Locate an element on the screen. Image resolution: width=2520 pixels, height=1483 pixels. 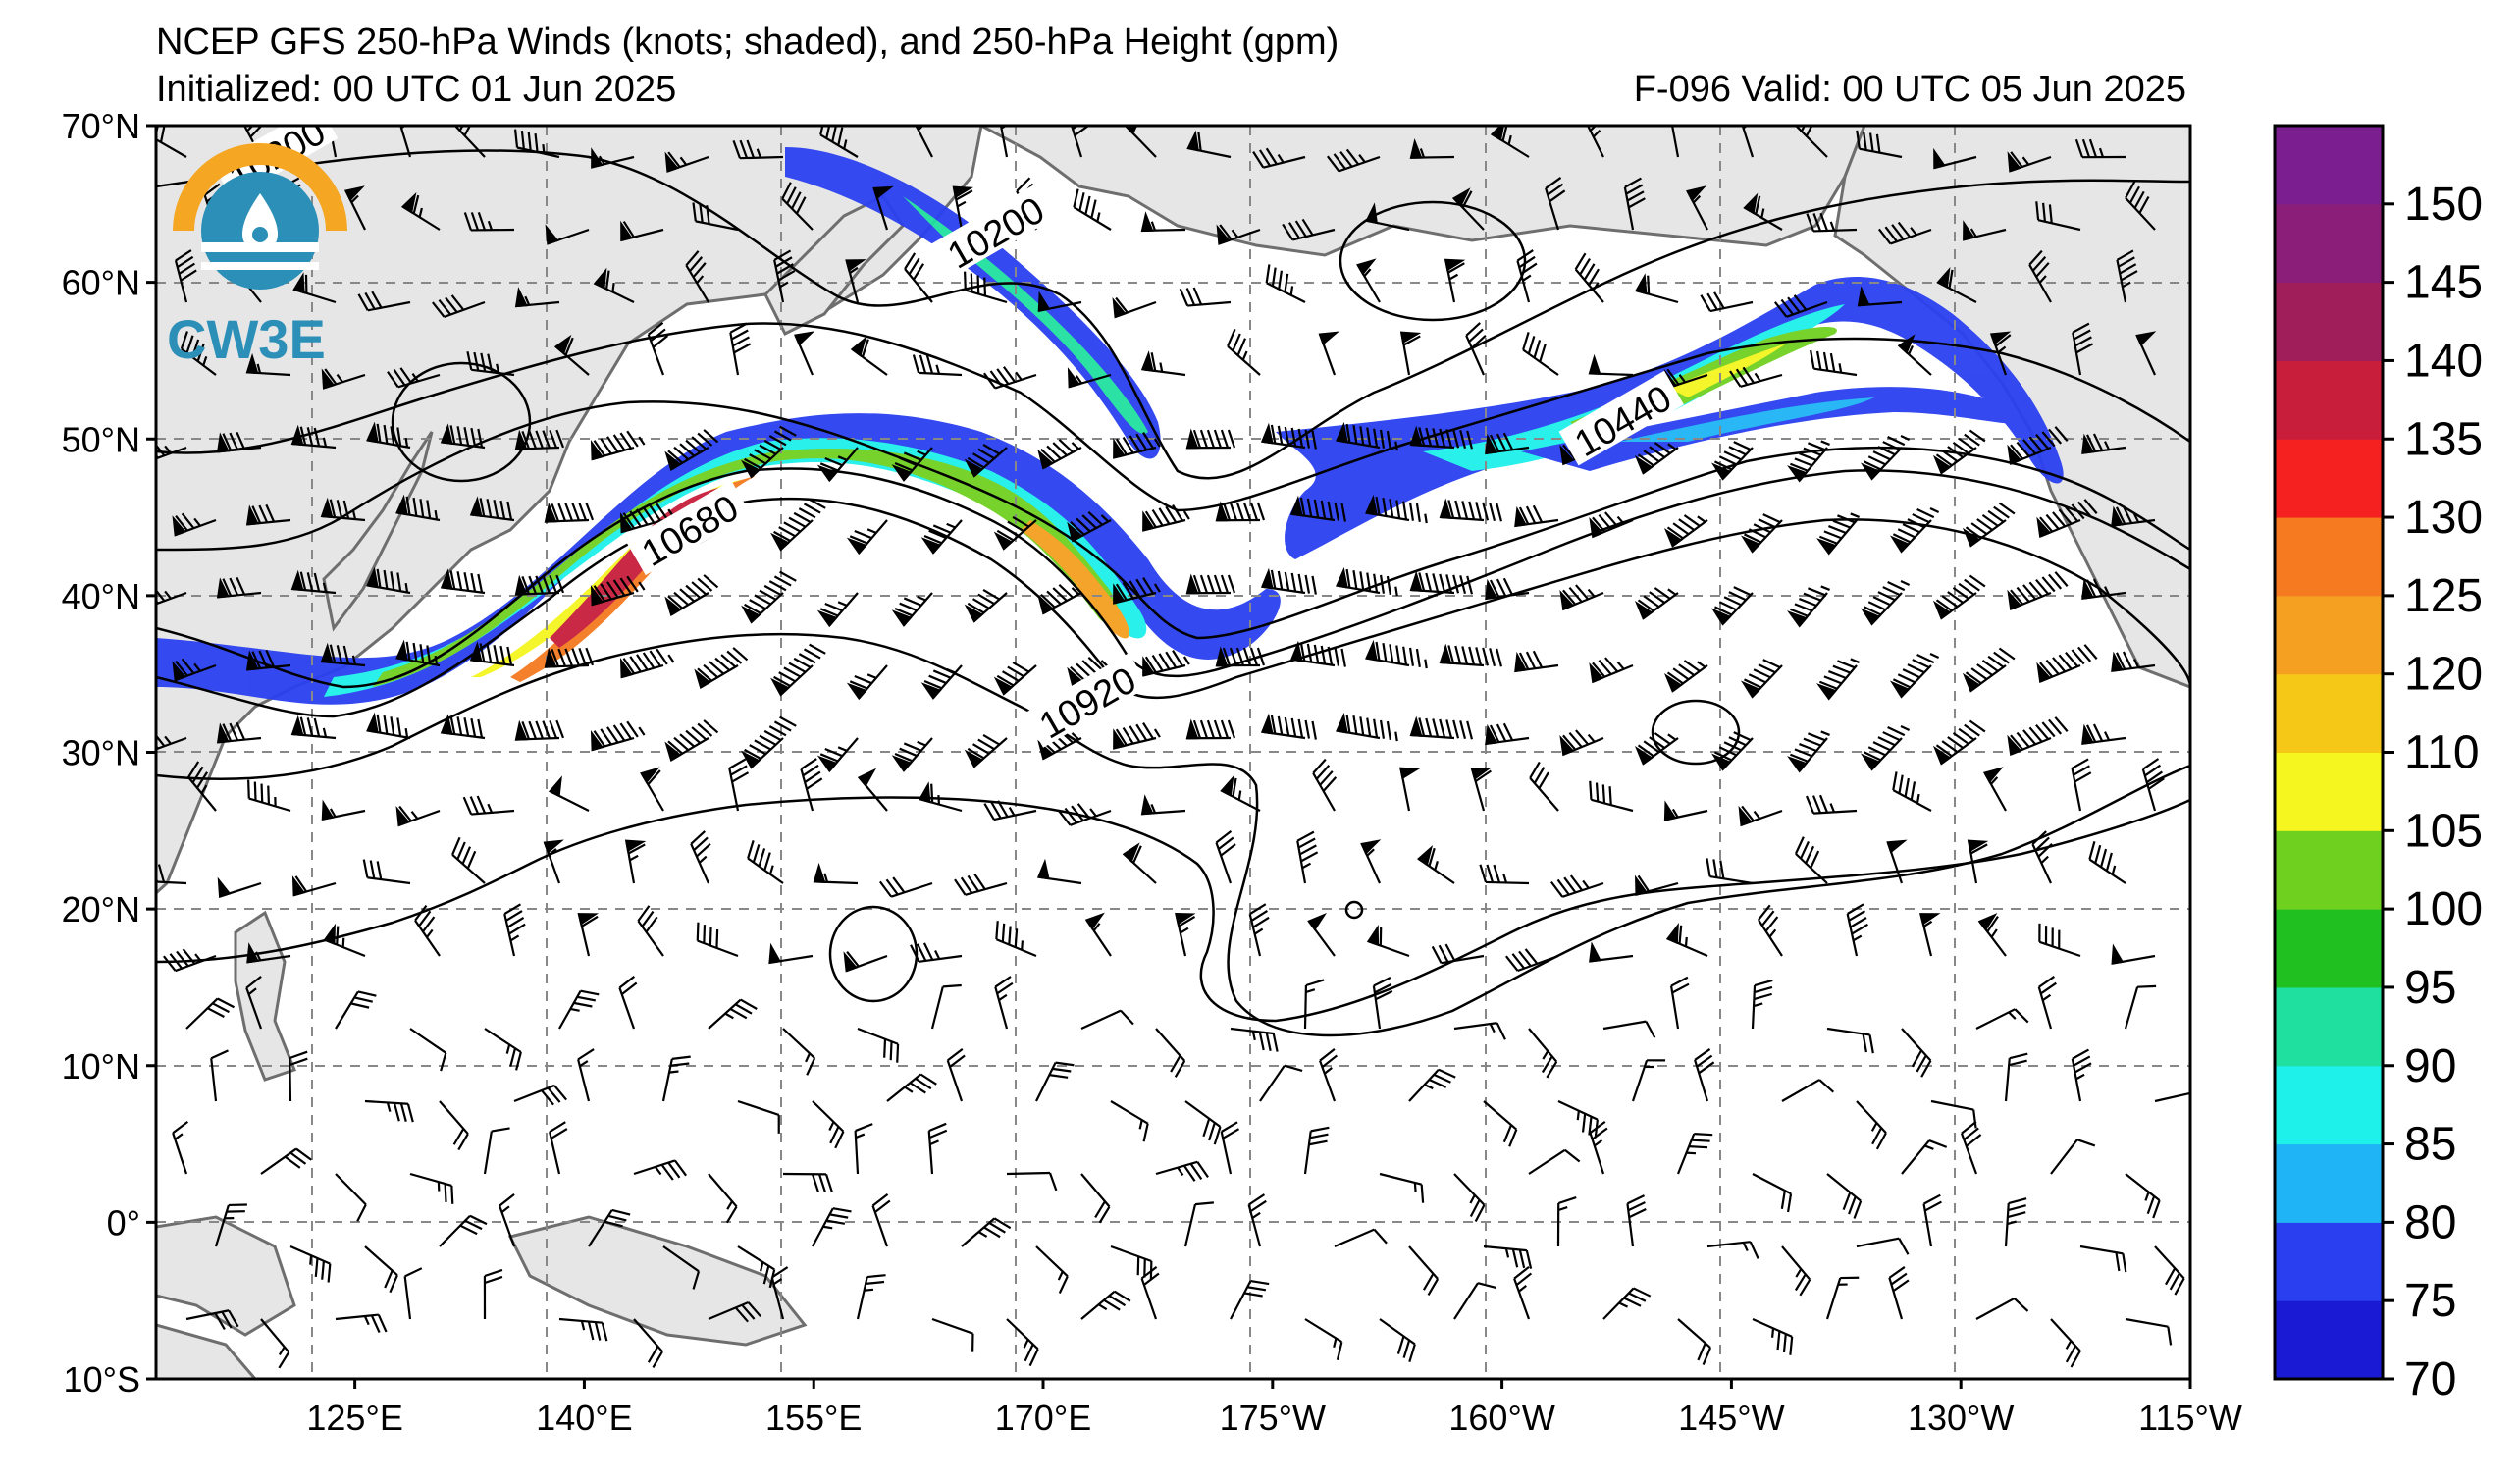
lon-label: 145°W is located at coordinates (1731, 1418).